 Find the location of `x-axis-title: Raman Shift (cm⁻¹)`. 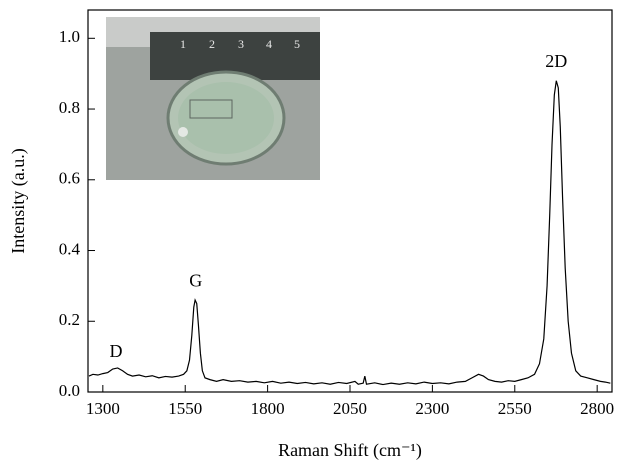

x-axis-title: Raman Shift (cm⁻¹) is located at coordinates (350, 450).